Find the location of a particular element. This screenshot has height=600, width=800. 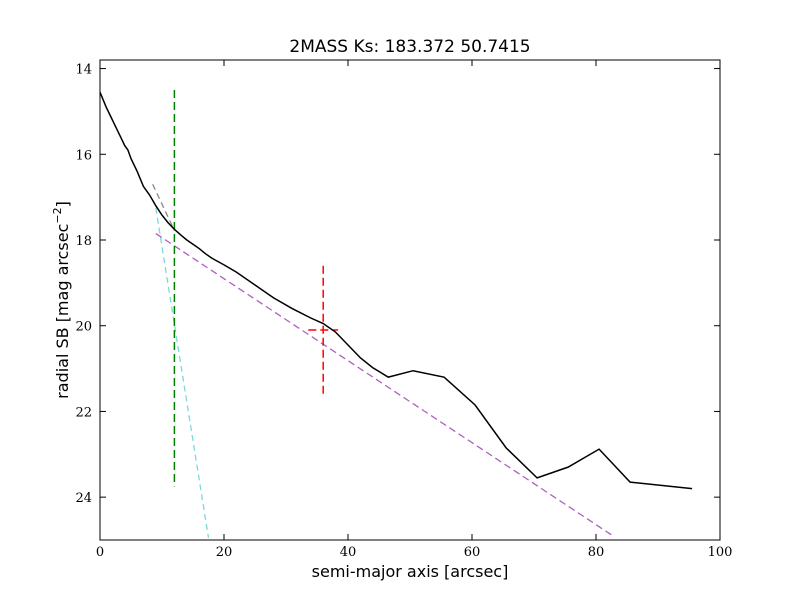

x-tick-label: 0 is located at coordinates (100, 552).